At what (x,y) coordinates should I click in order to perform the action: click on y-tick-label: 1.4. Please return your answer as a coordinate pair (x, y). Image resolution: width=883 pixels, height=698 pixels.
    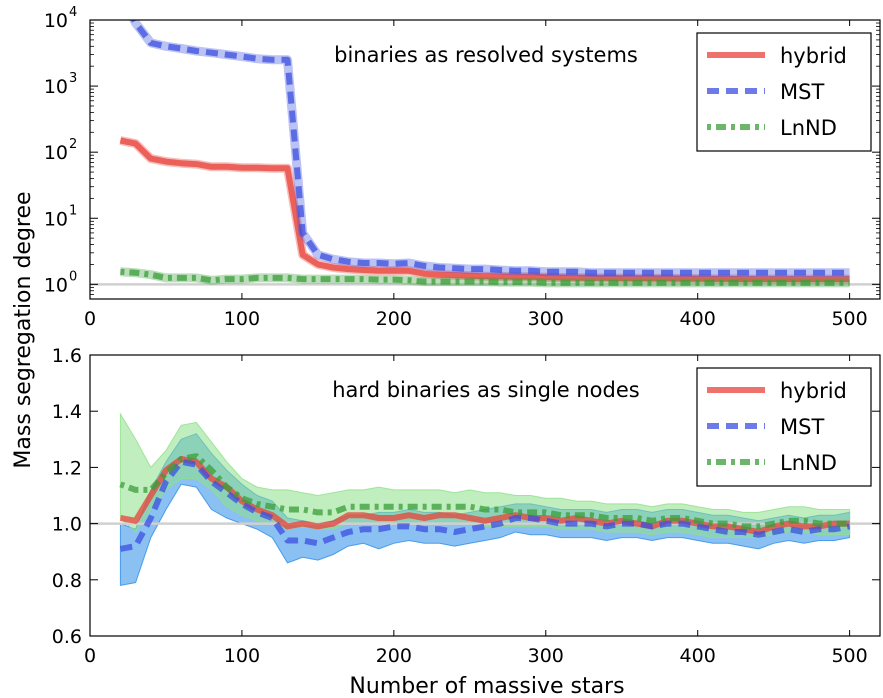
    Looking at the image, I should click on (67, 412).